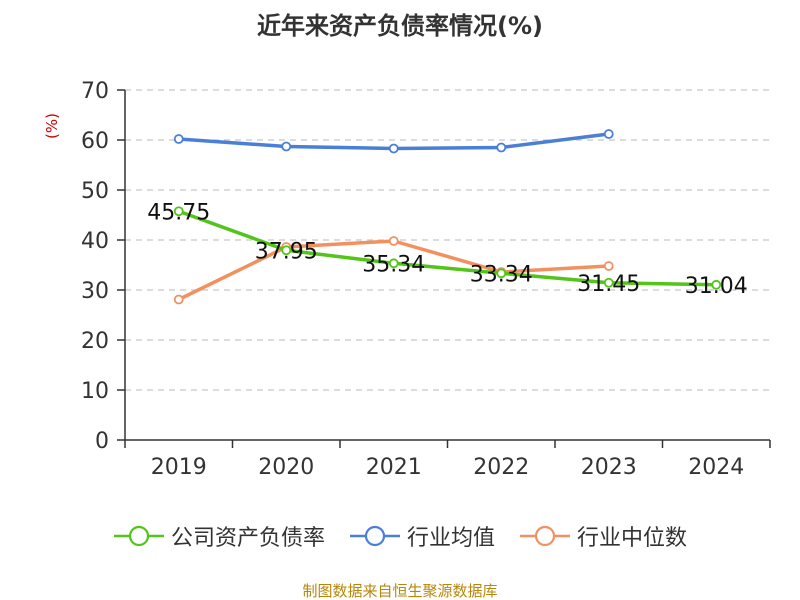  Describe the element at coordinates (716, 467) in the screenshot. I see `x-tick-label: 2024` at that location.